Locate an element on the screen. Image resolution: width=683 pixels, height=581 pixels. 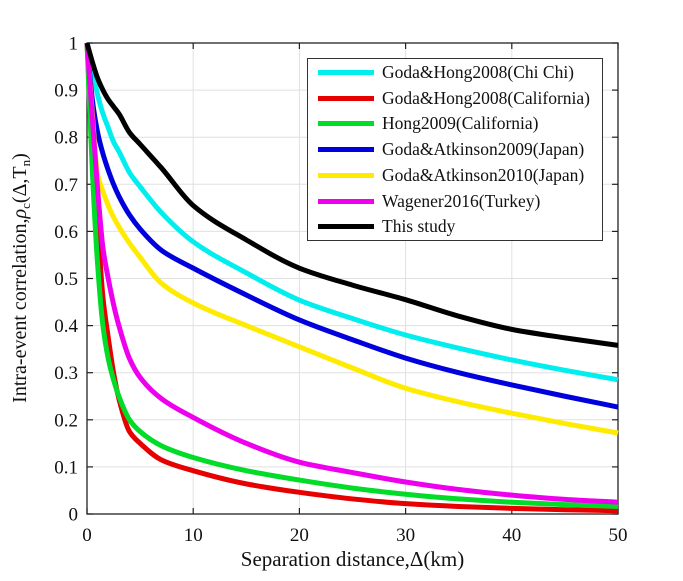
svg-text: 0.3 is located at coordinates (66, 373).